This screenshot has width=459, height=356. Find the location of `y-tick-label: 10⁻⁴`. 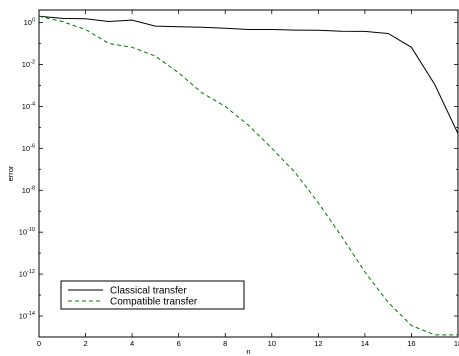

y-tick-label: 10⁻⁴ is located at coordinates (28, 106).